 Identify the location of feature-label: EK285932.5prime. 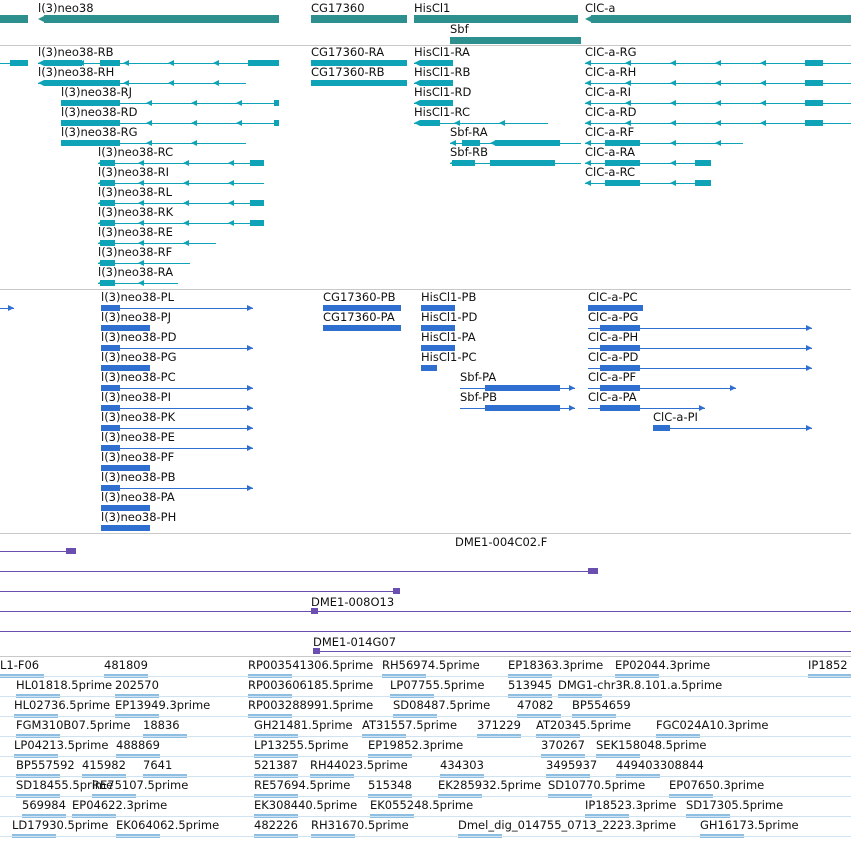
(490, 785).